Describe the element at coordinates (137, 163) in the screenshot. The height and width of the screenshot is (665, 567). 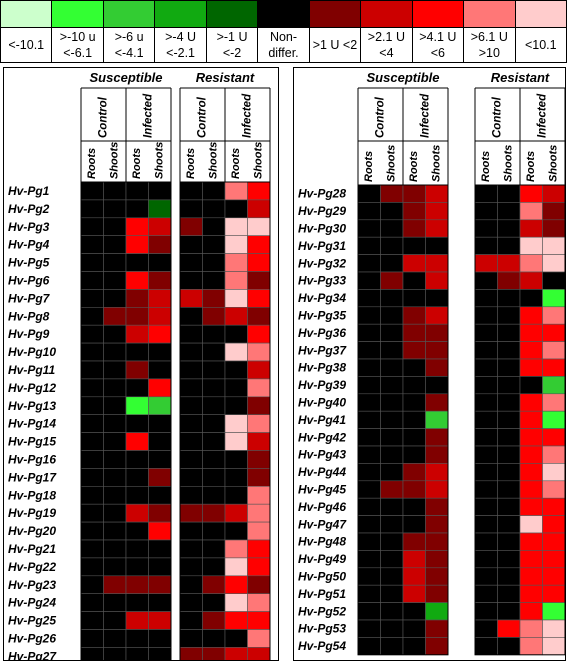
I see `tissue-label-roots: Roots` at that location.